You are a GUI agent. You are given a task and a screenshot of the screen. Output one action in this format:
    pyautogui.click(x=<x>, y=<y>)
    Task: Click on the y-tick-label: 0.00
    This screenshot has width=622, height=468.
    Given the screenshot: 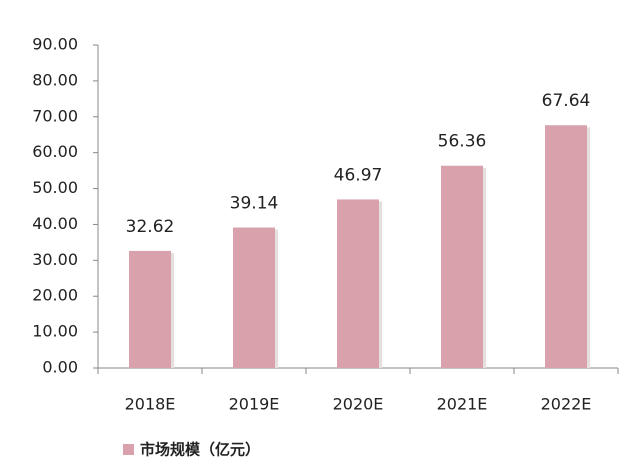 What is the action you would take?
    pyautogui.click(x=60, y=367)
    